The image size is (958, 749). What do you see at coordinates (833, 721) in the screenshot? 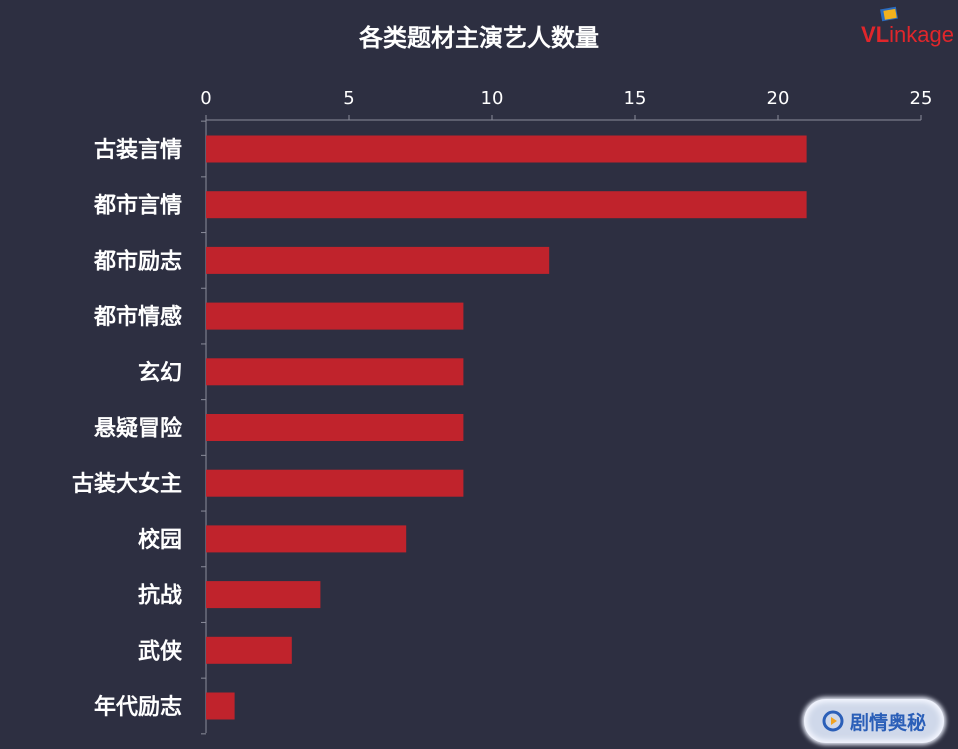
I see `play-swirl-icon` at bounding box center [833, 721].